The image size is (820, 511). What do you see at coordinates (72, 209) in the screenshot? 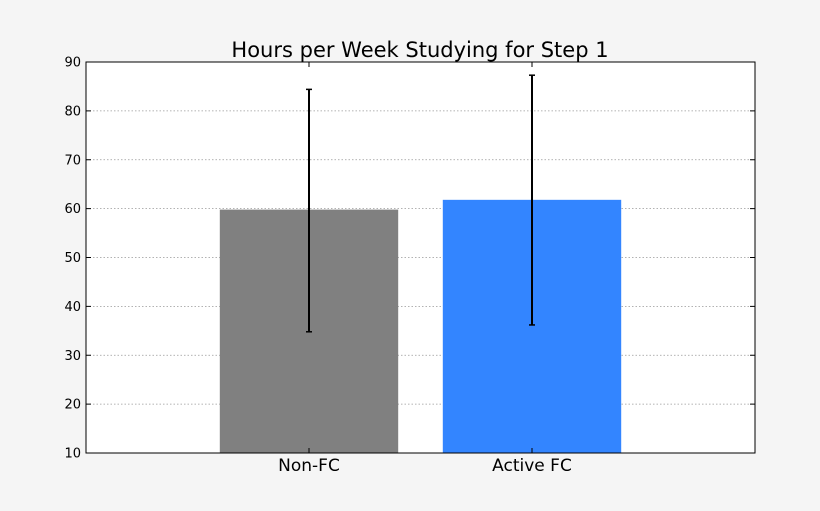
I see `y-tick-label: 60` at bounding box center [72, 209].